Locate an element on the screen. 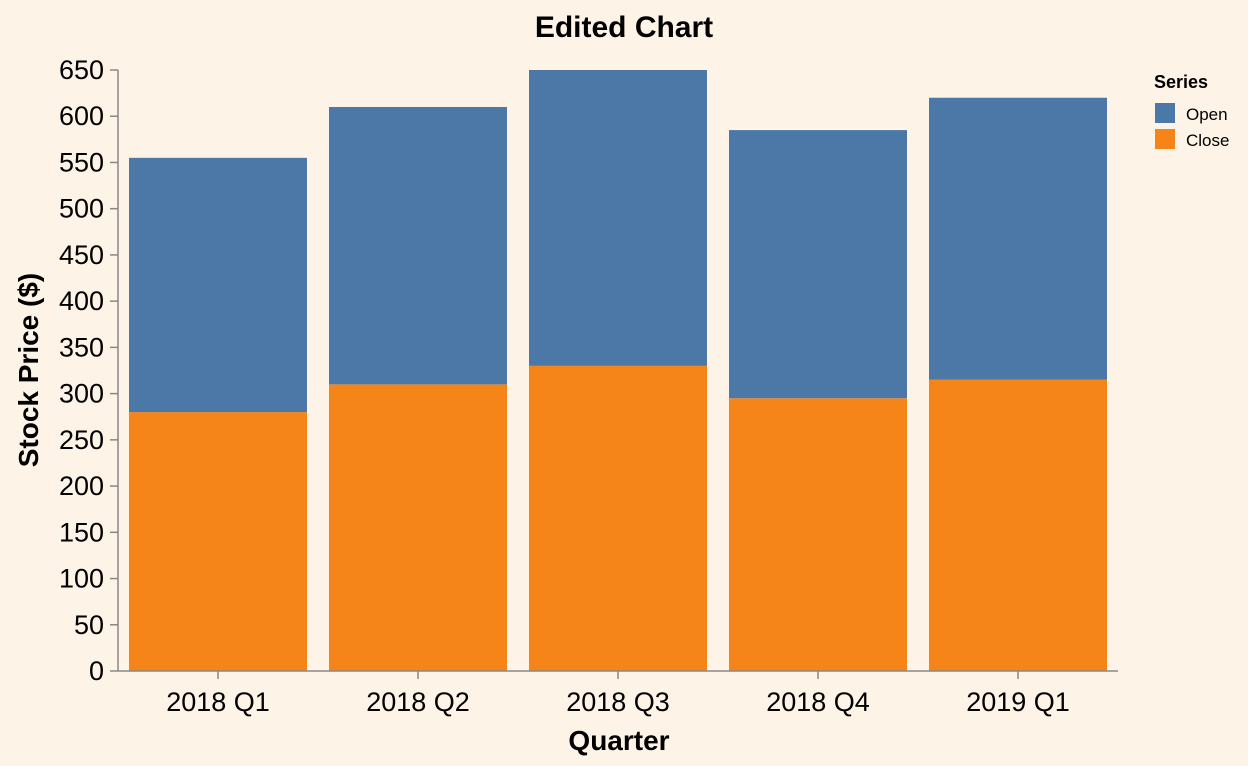 The width and height of the screenshot is (1248, 766). y-axis-title: Stock Price ($) is located at coordinates (28, 370).